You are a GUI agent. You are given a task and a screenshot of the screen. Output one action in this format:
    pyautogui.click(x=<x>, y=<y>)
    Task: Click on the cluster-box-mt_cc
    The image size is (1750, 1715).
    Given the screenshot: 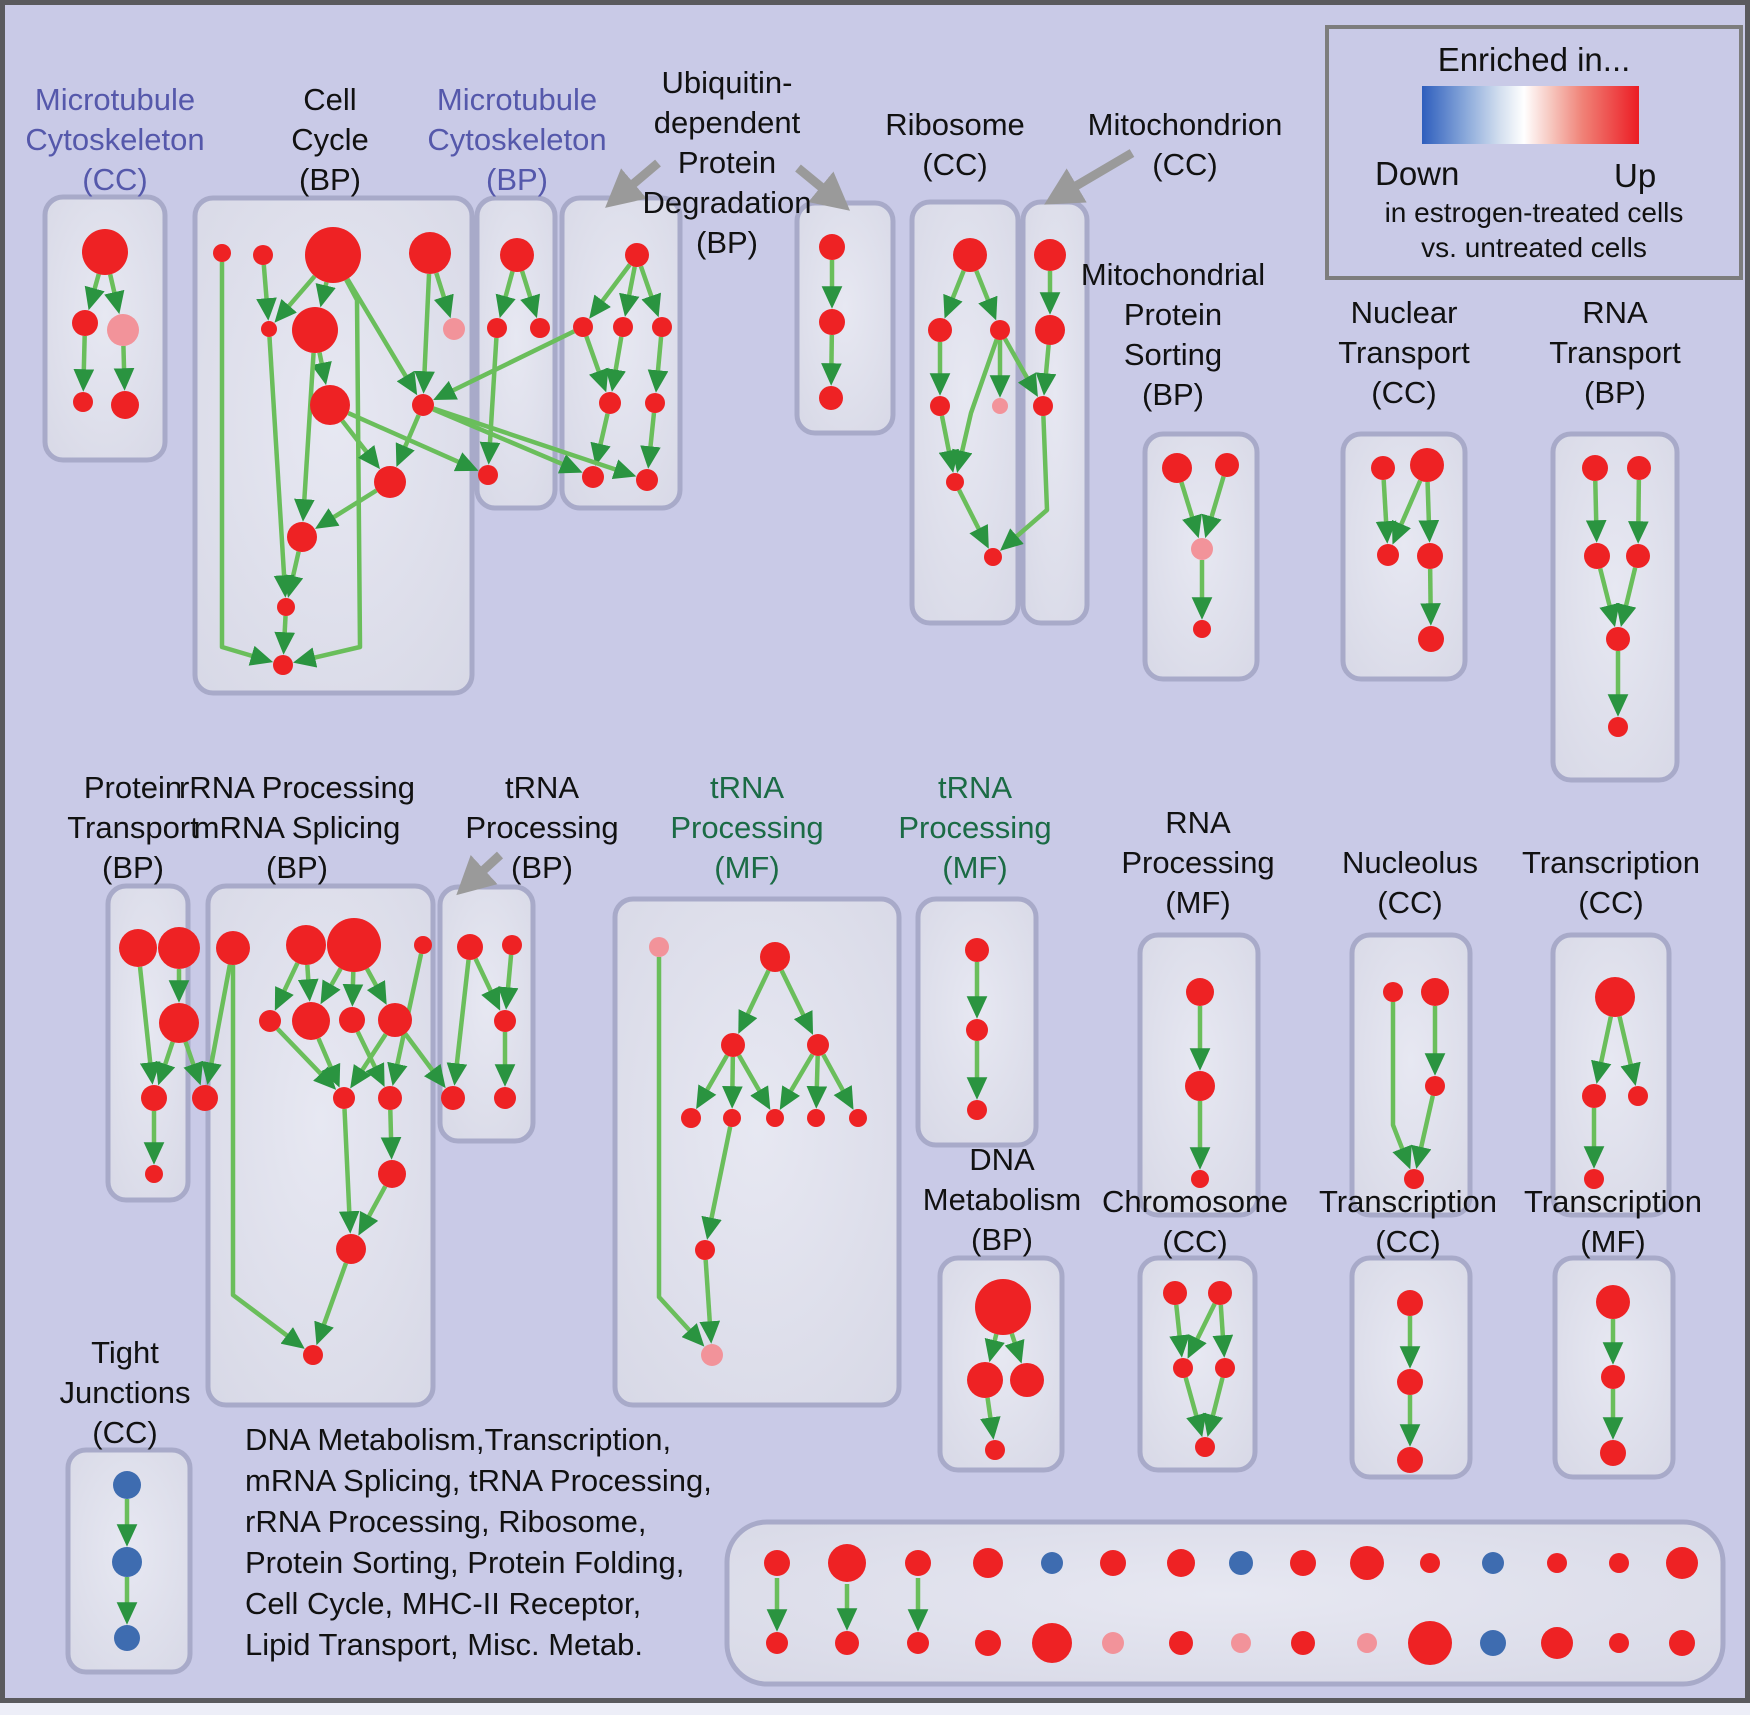 What is the action you would take?
    pyautogui.click(x=105, y=328)
    